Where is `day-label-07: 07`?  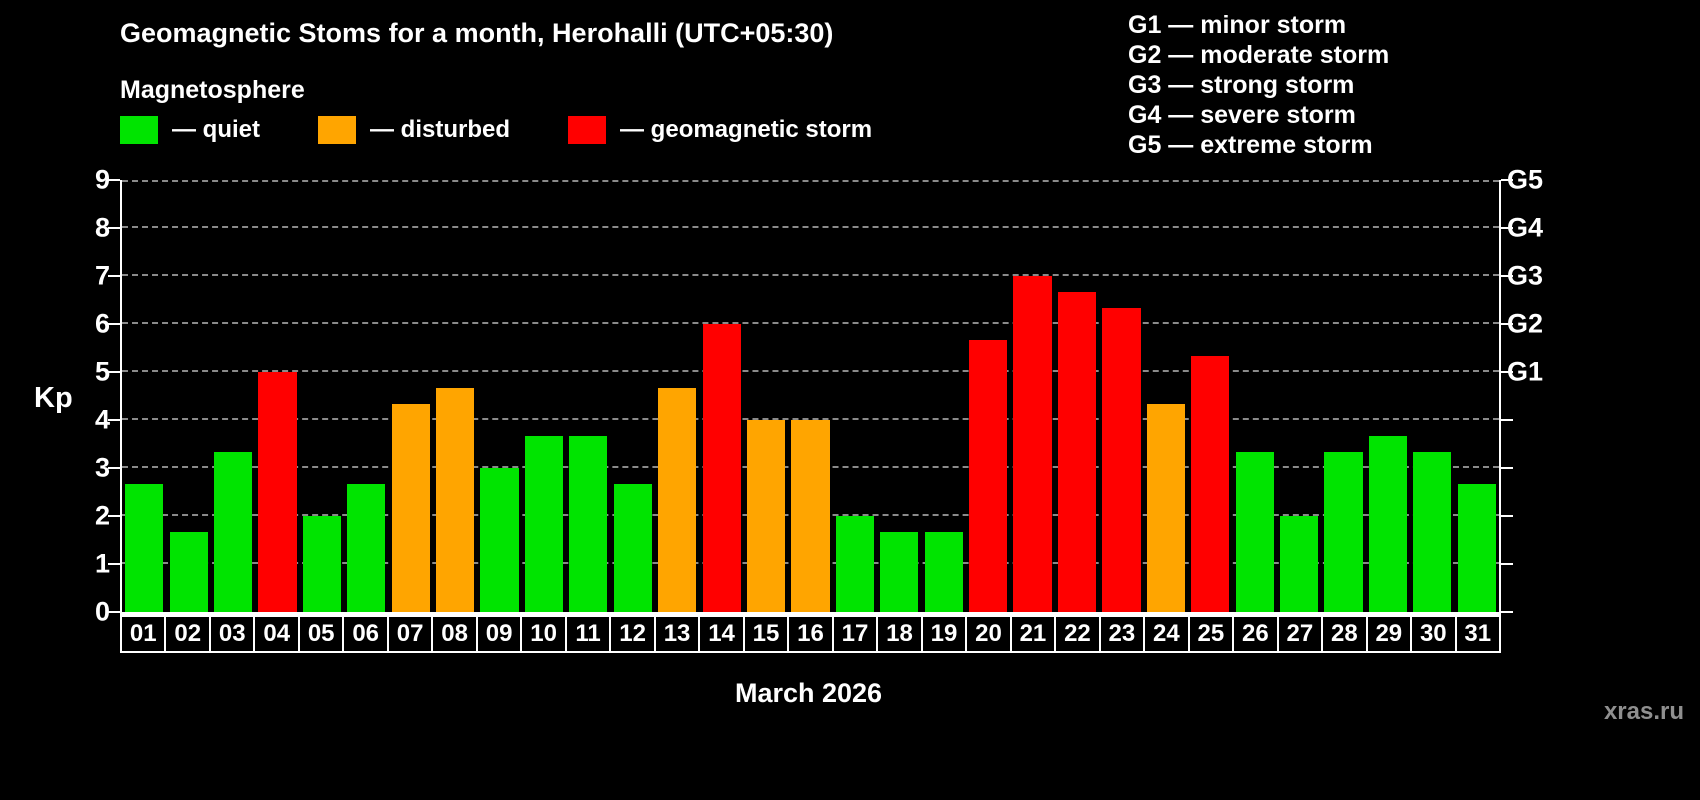
day-label-07: 07 is located at coordinates (410, 634).